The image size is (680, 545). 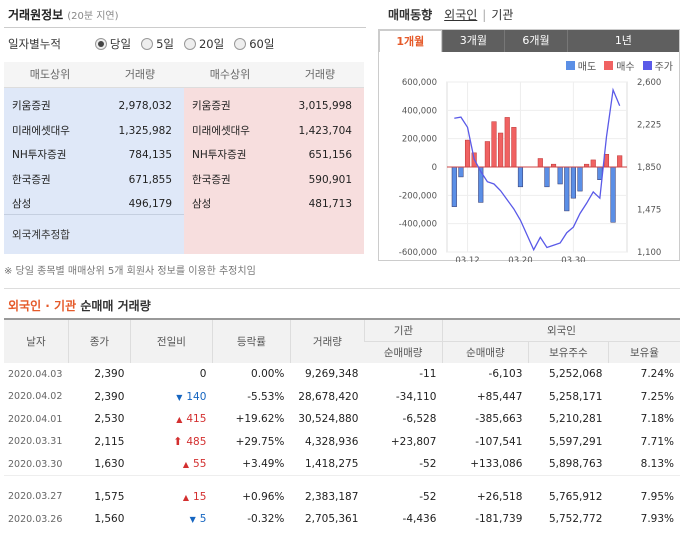 I want to click on price-line, so click(x=537, y=169).